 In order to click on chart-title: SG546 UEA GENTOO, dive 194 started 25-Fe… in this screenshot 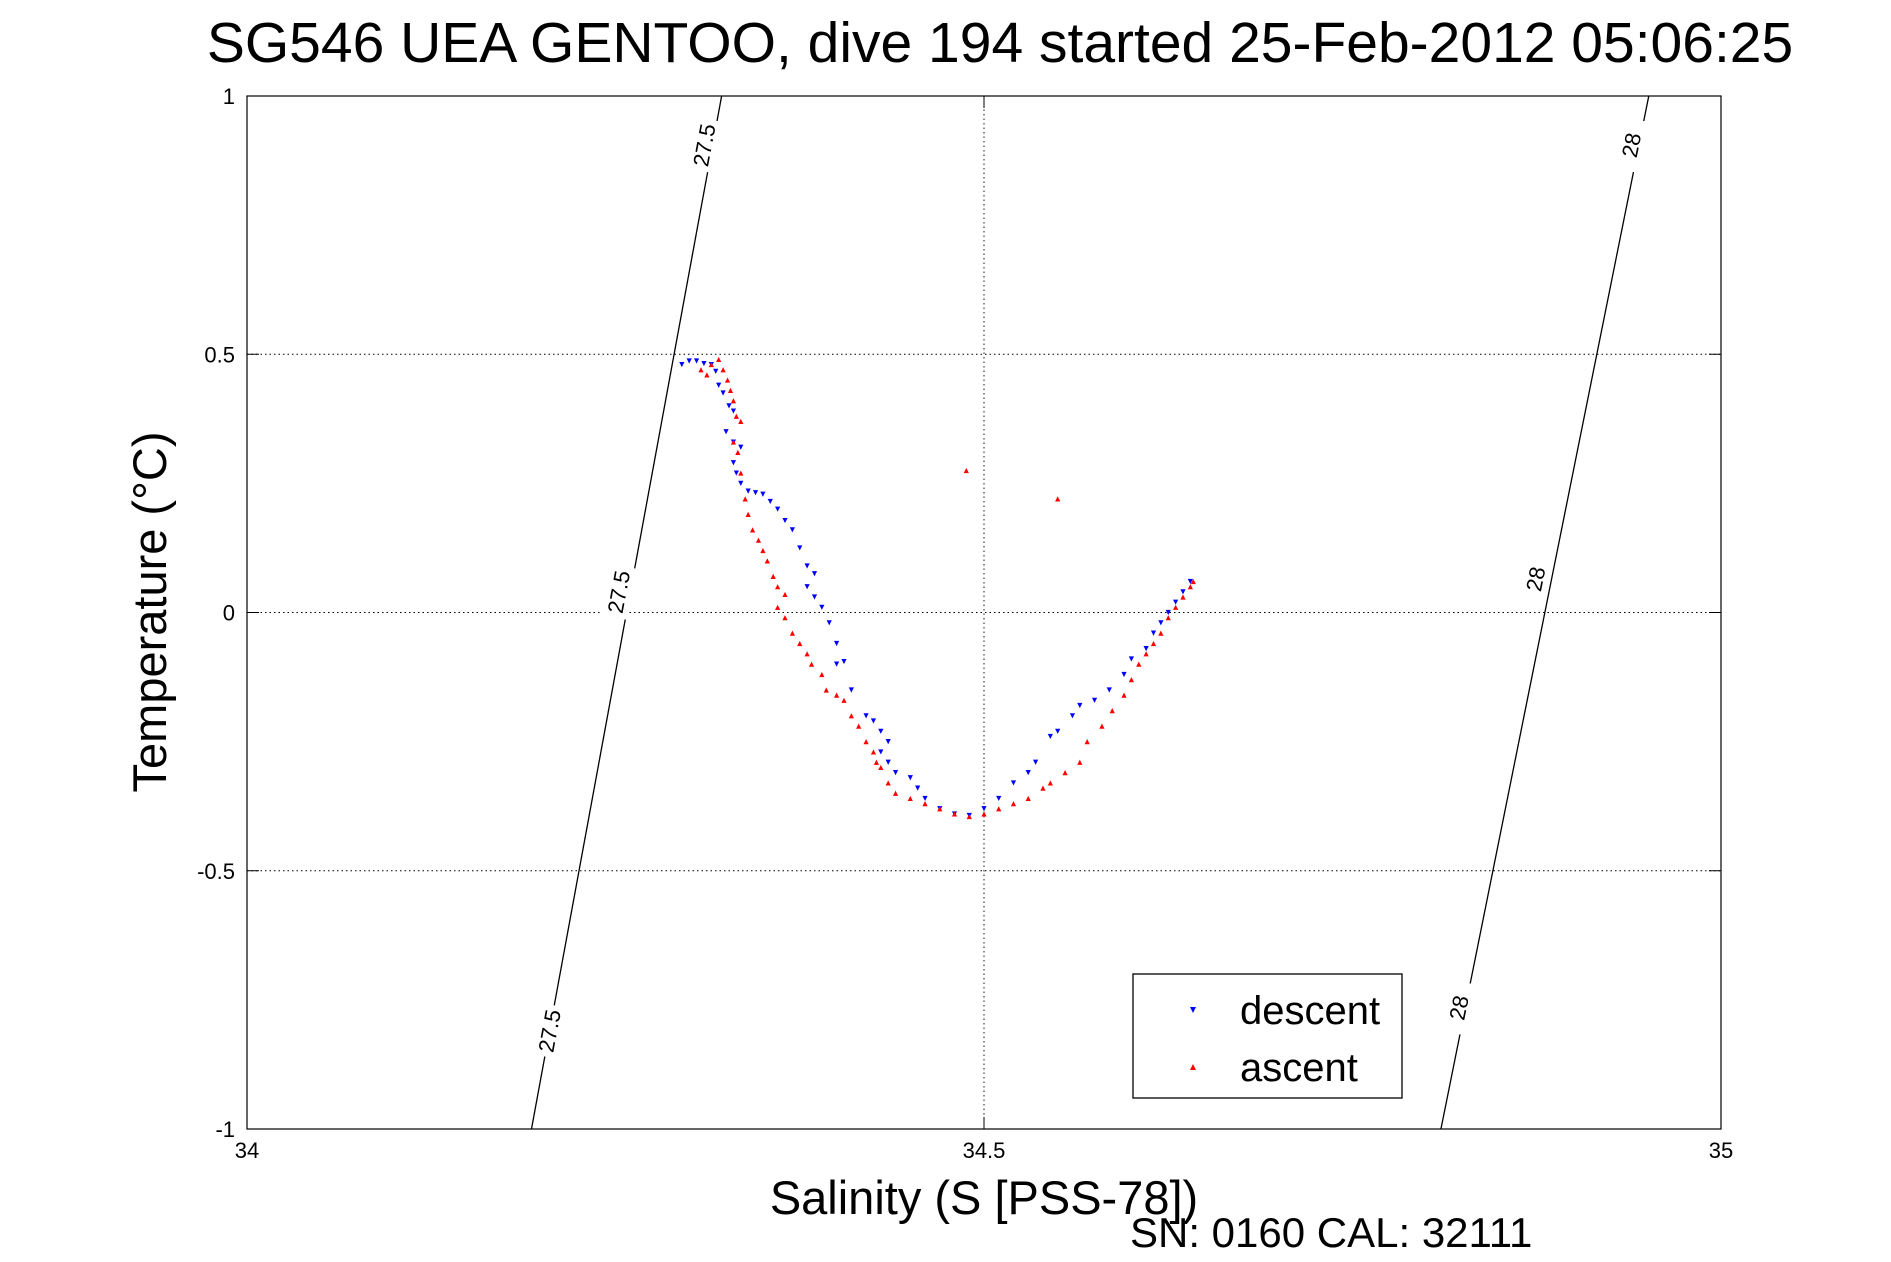, I will do `click(1000, 43)`.